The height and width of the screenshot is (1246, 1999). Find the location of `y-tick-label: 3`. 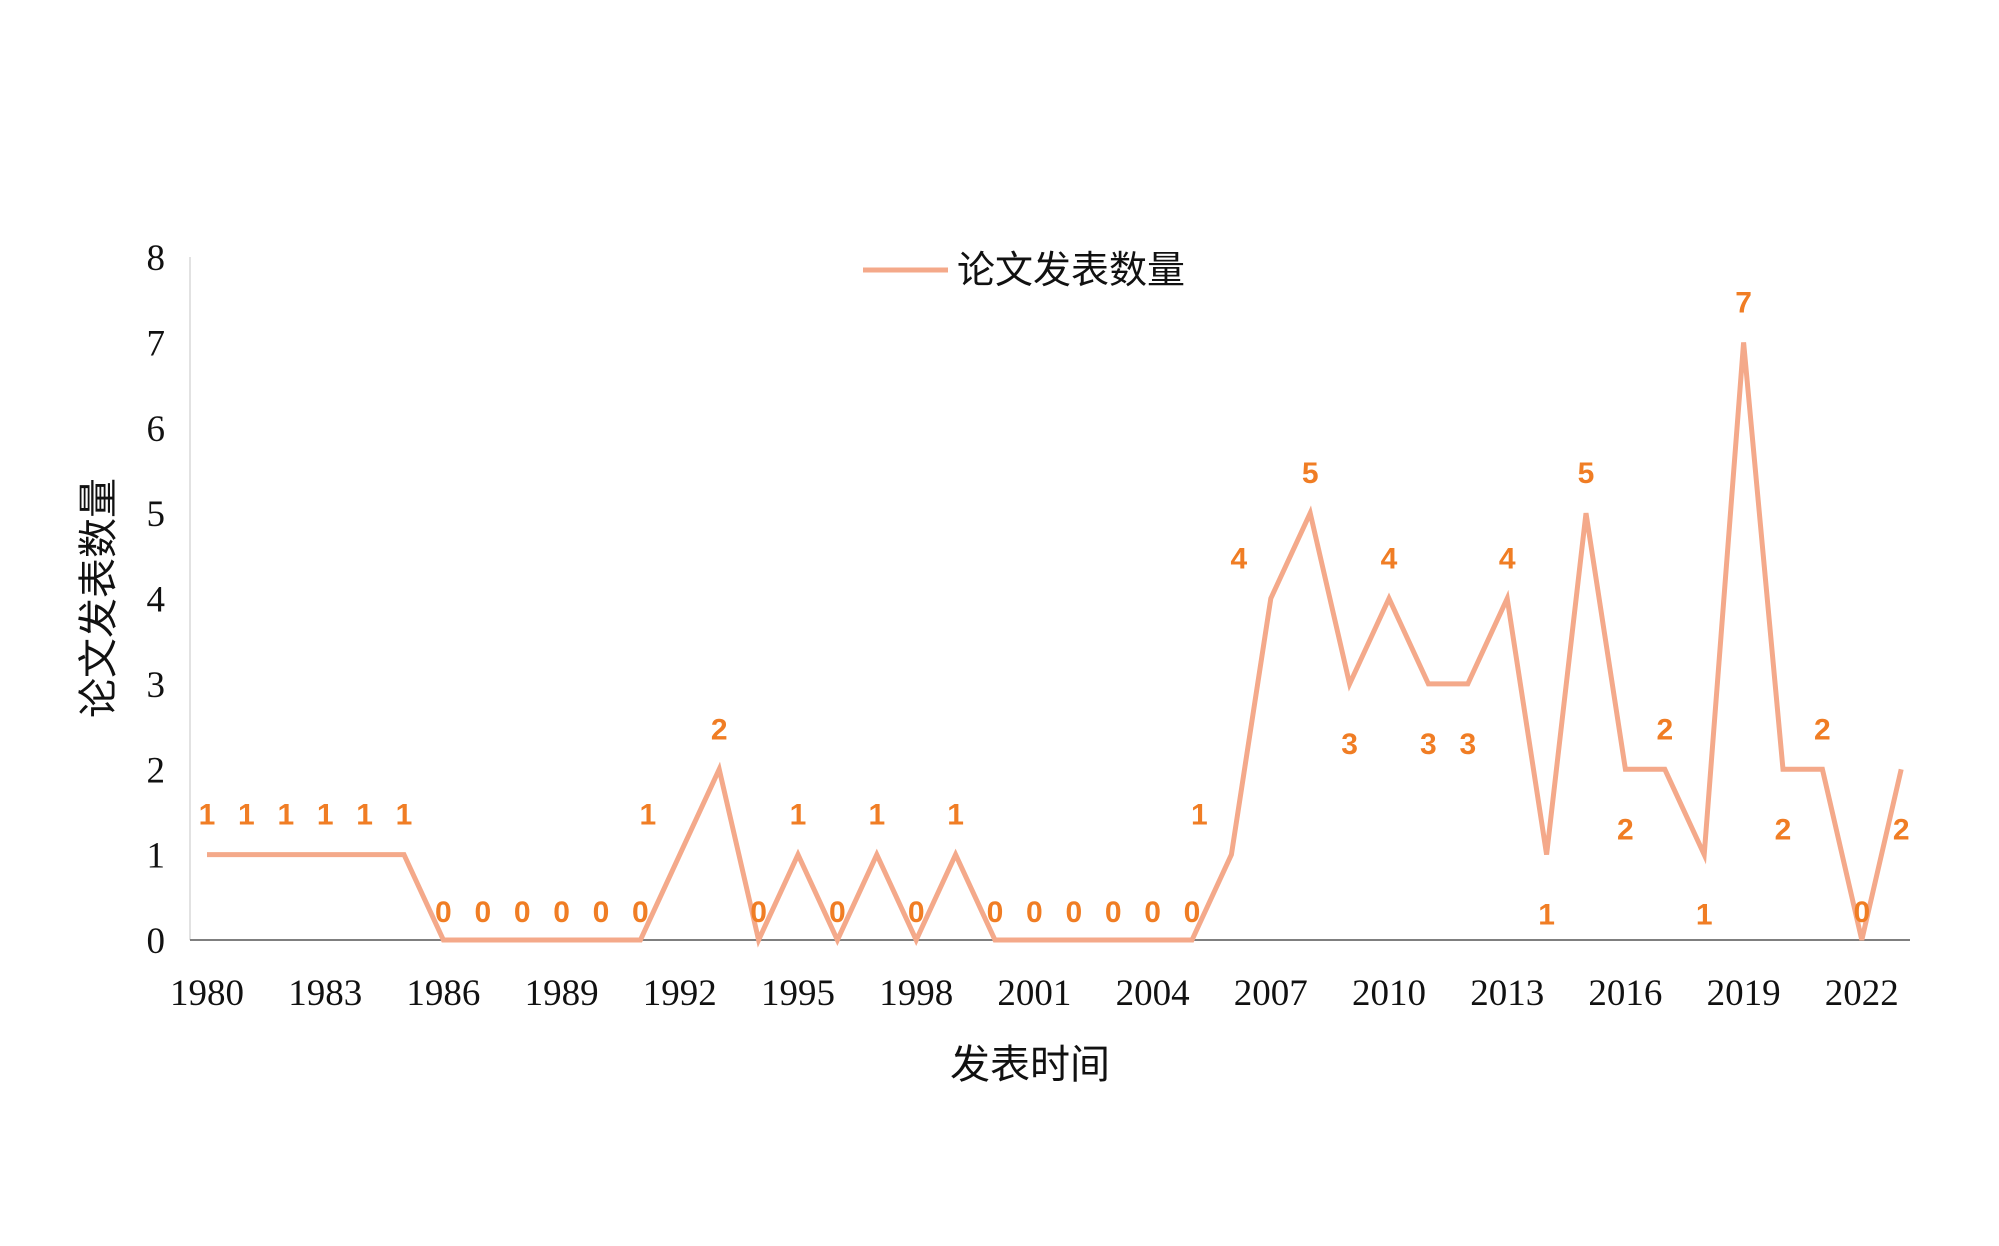

y-tick-label: 3 is located at coordinates (156, 685).